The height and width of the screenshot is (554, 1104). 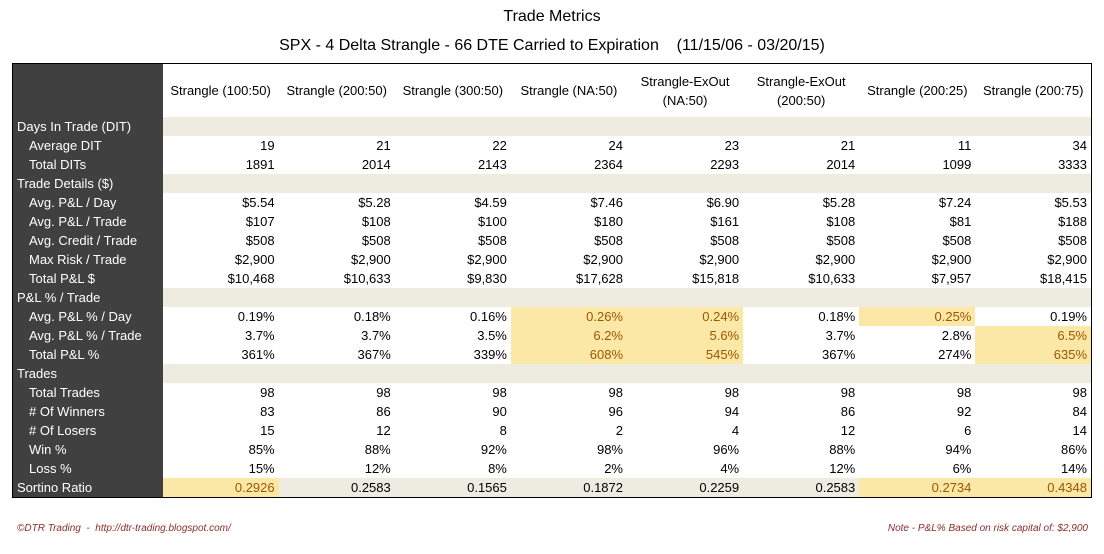 I want to click on cell: 84, so click(x=1079, y=411).